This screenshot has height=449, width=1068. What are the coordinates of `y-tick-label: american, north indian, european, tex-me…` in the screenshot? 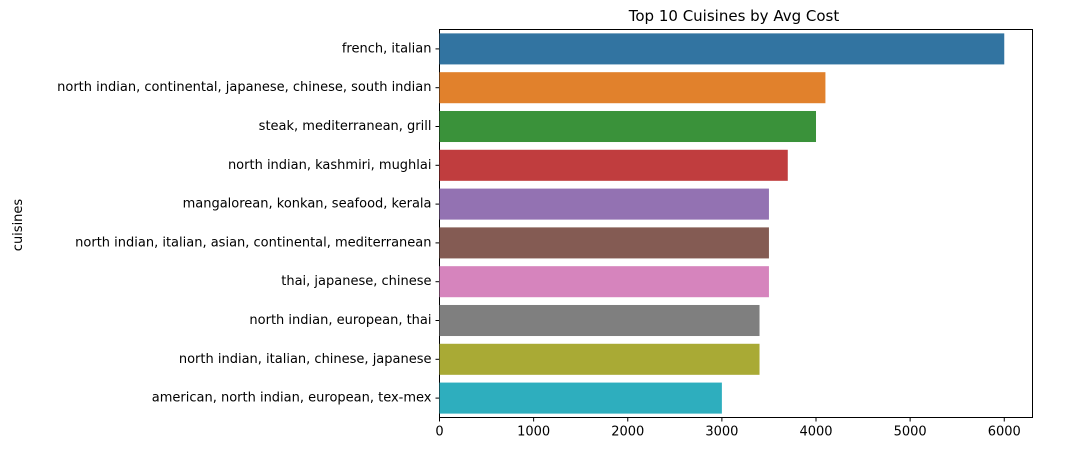 It's located at (292, 398).